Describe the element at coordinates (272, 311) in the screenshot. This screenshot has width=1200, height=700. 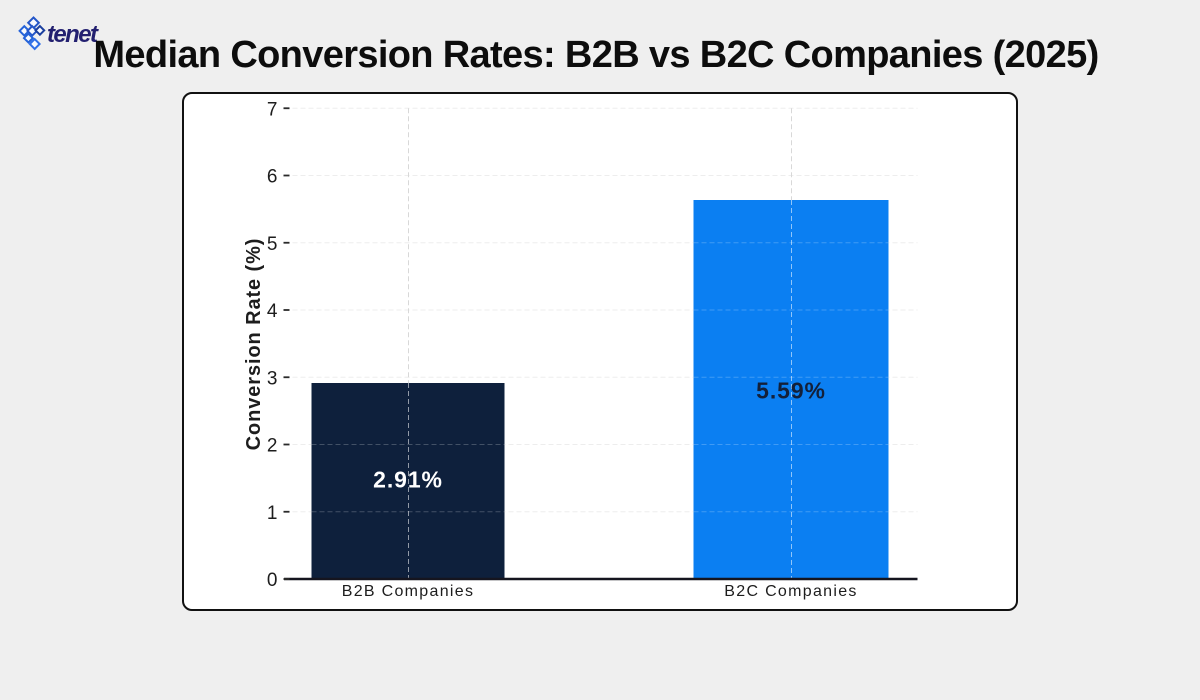
I see `svg-text: 4` at that location.